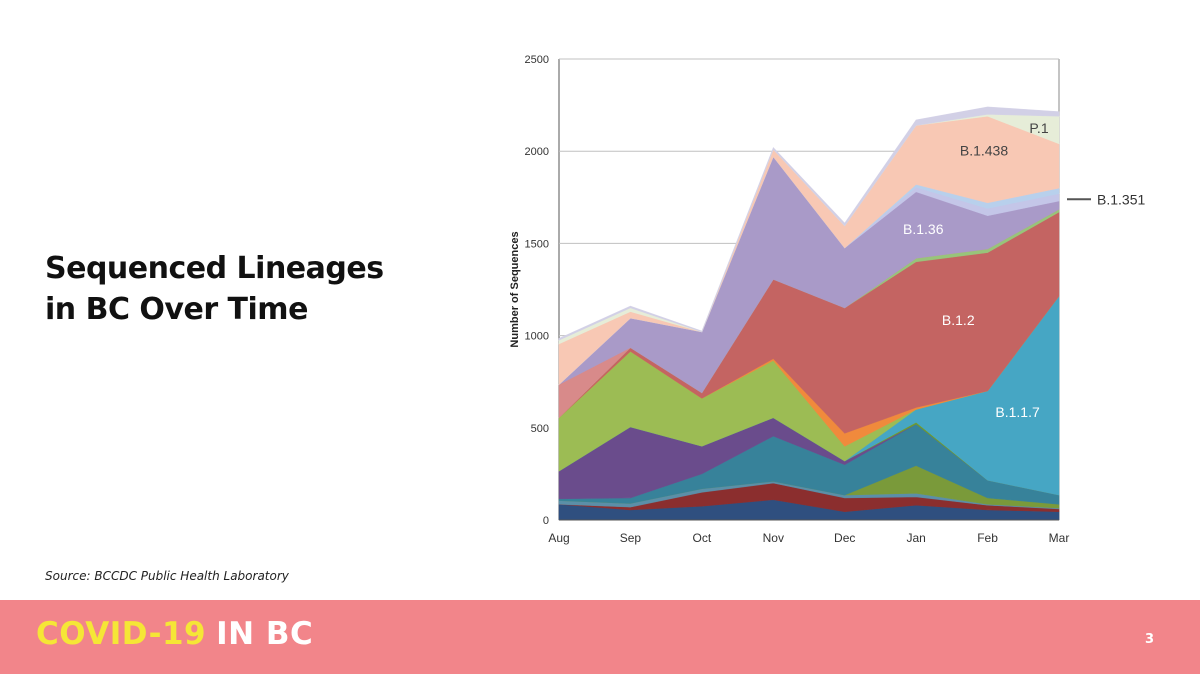  I want to click on annotation-b-1-351: B.1.351, so click(1121, 199).